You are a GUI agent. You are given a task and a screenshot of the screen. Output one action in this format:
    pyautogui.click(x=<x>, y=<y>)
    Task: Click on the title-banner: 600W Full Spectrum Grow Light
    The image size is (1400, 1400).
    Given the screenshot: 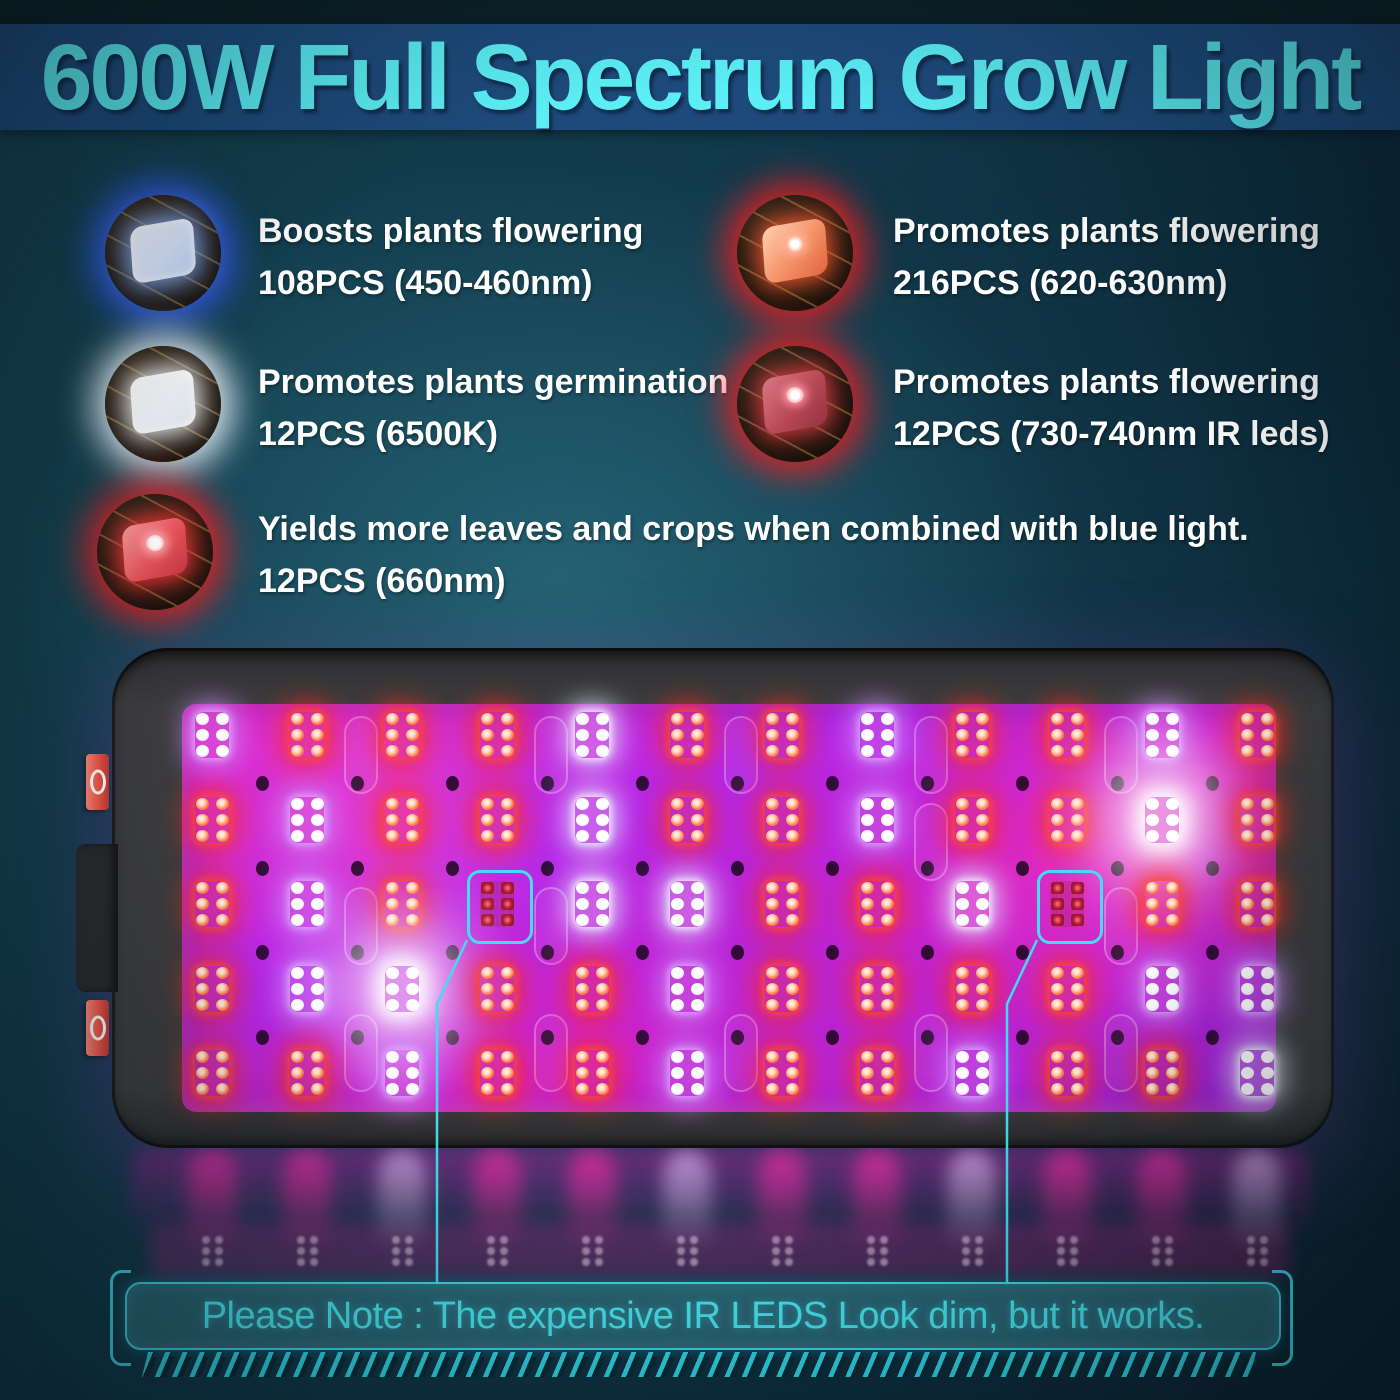 What is the action you would take?
    pyautogui.click(x=700, y=77)
    